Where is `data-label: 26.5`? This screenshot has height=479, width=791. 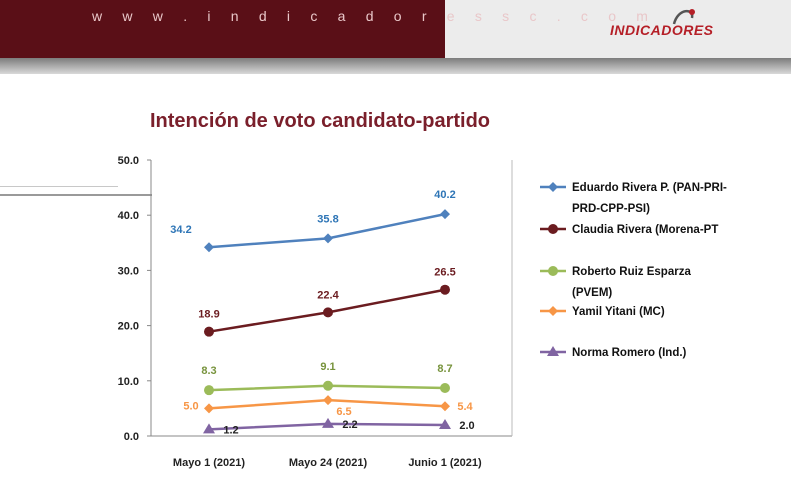 data-label: 26.5 is located at coordinates (444, 273).